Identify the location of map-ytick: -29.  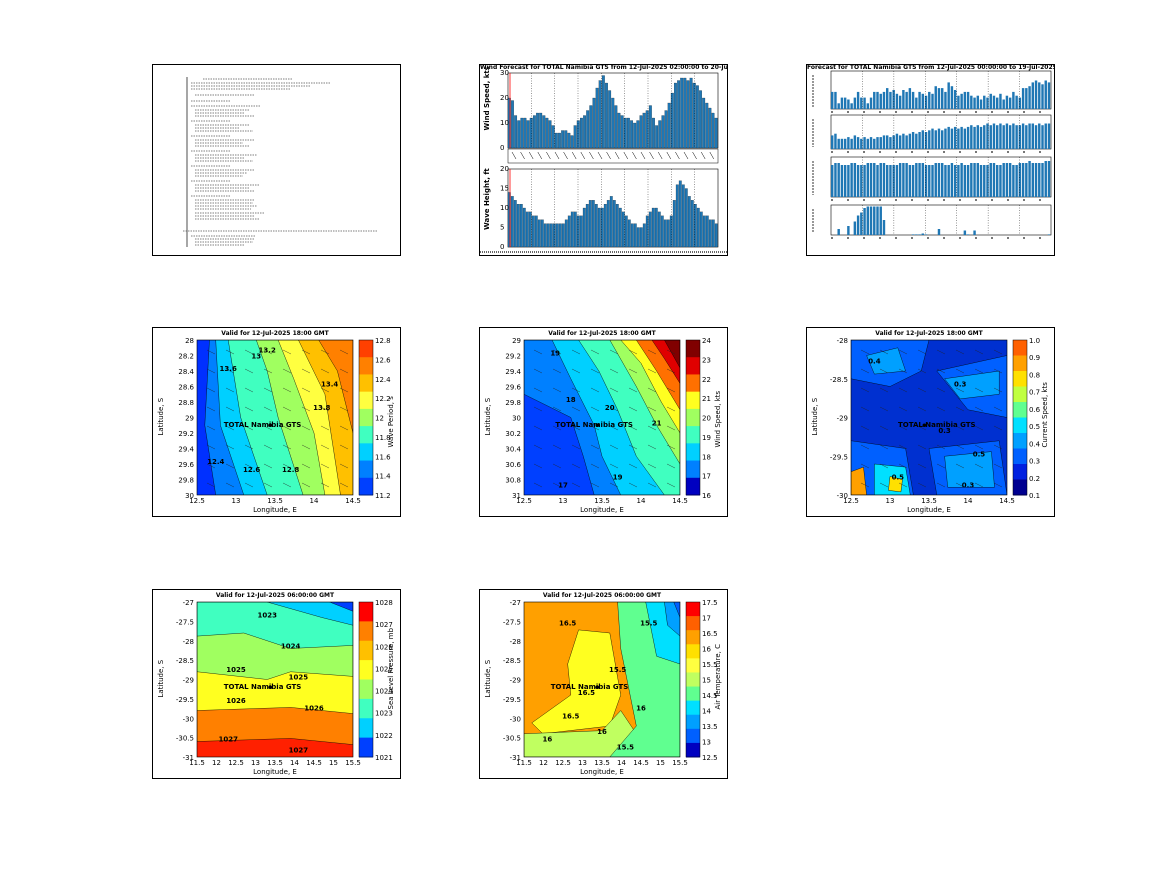
(842, 419).